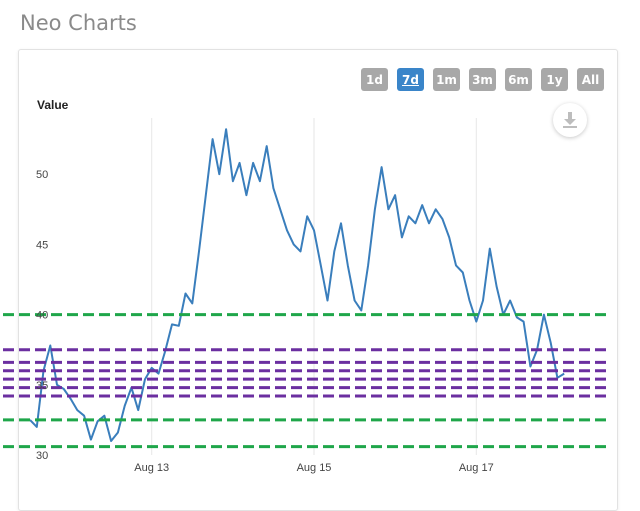  What do you see at coordinates (590, 79) in the screenshot?
I see `range-button-all: All` at bounding box center [590, 79].